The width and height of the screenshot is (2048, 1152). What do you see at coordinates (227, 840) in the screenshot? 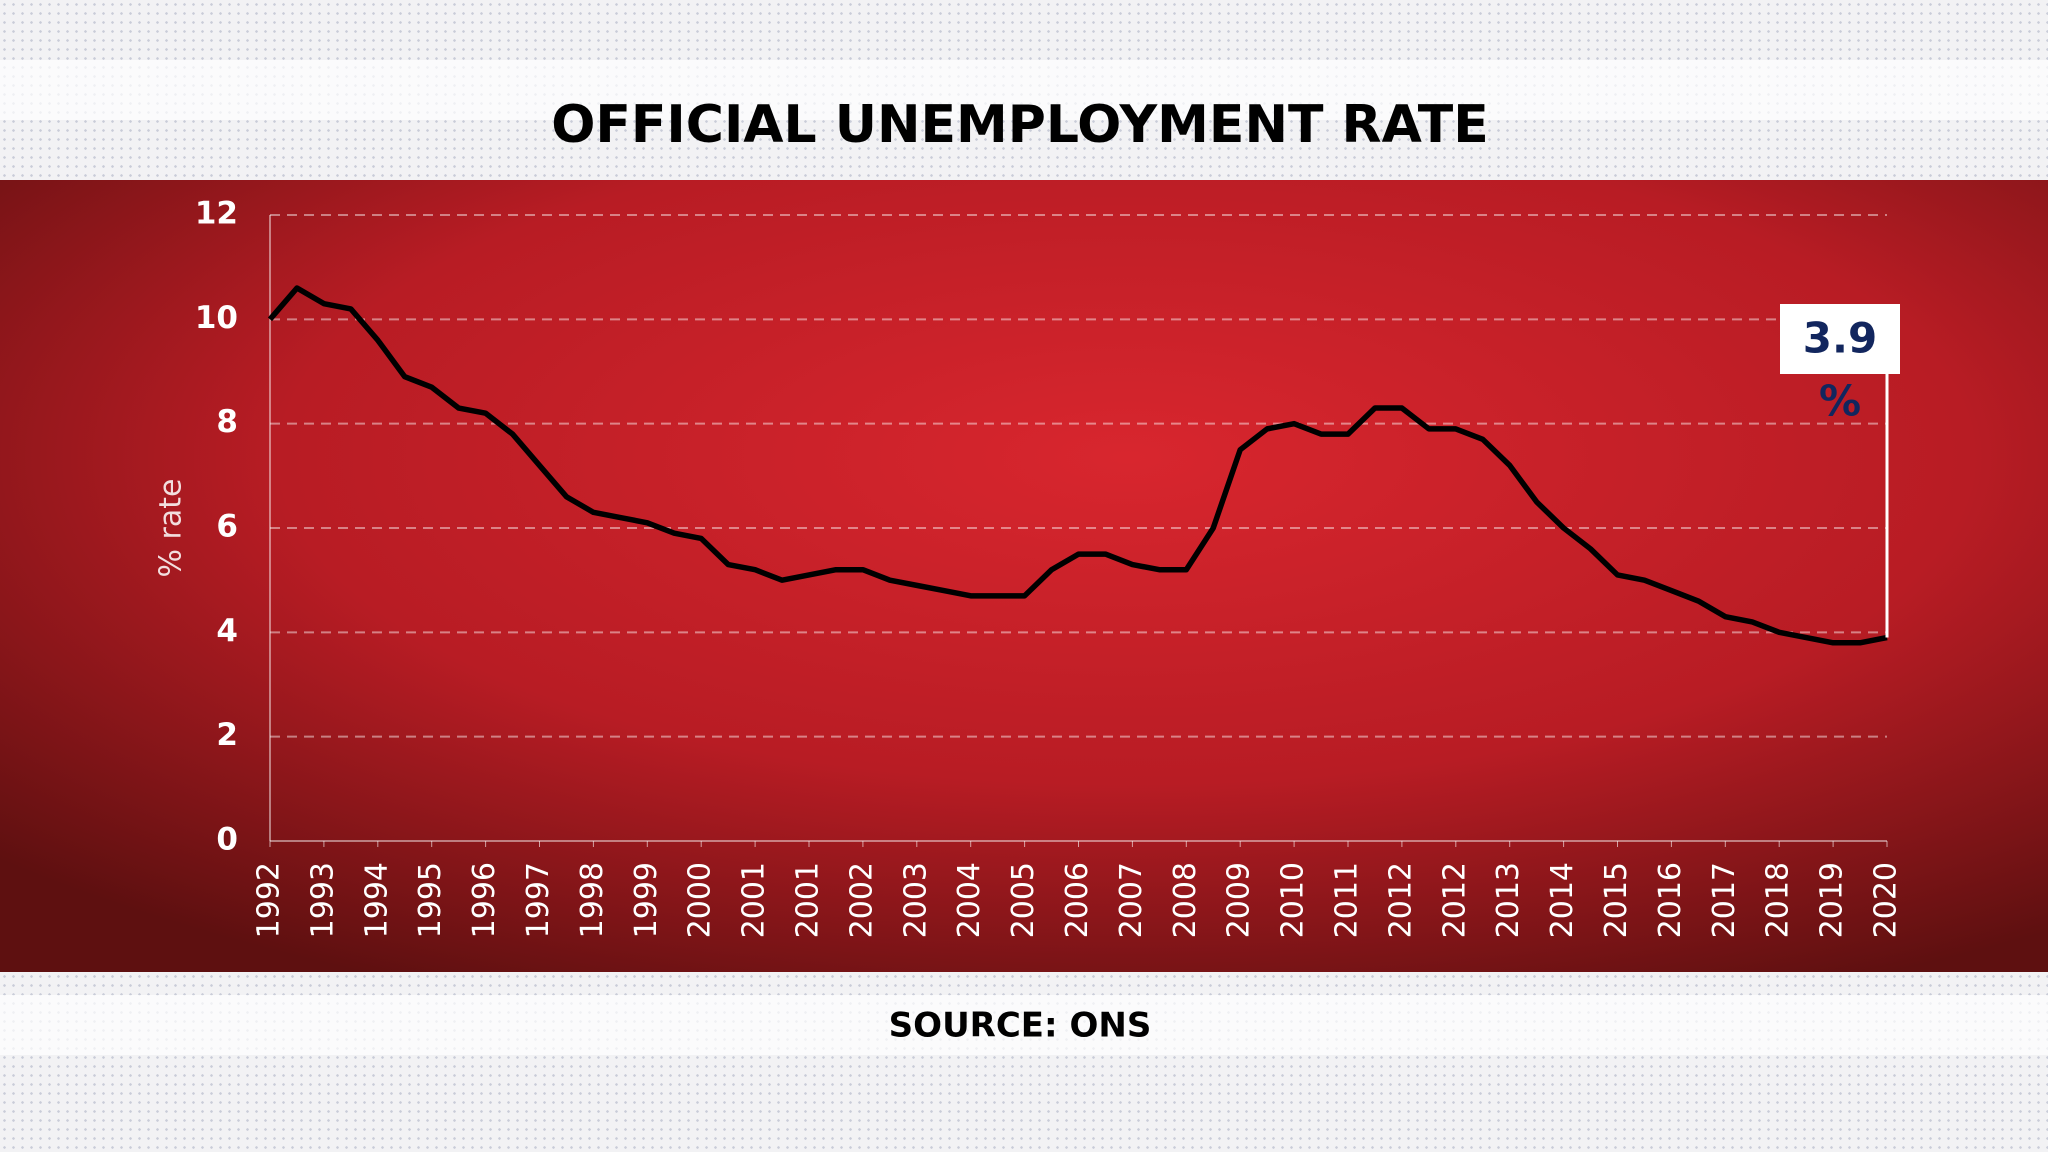
I see `y-tick-label: 0` at bounding box center [227, 840].